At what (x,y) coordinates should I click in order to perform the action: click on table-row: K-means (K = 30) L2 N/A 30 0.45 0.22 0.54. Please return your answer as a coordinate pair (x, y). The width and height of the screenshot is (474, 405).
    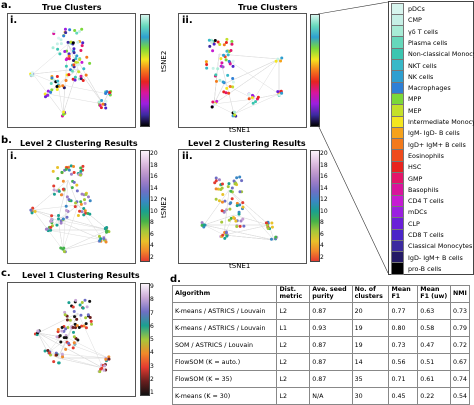
    Looking at the image, I should click on (321, 396).